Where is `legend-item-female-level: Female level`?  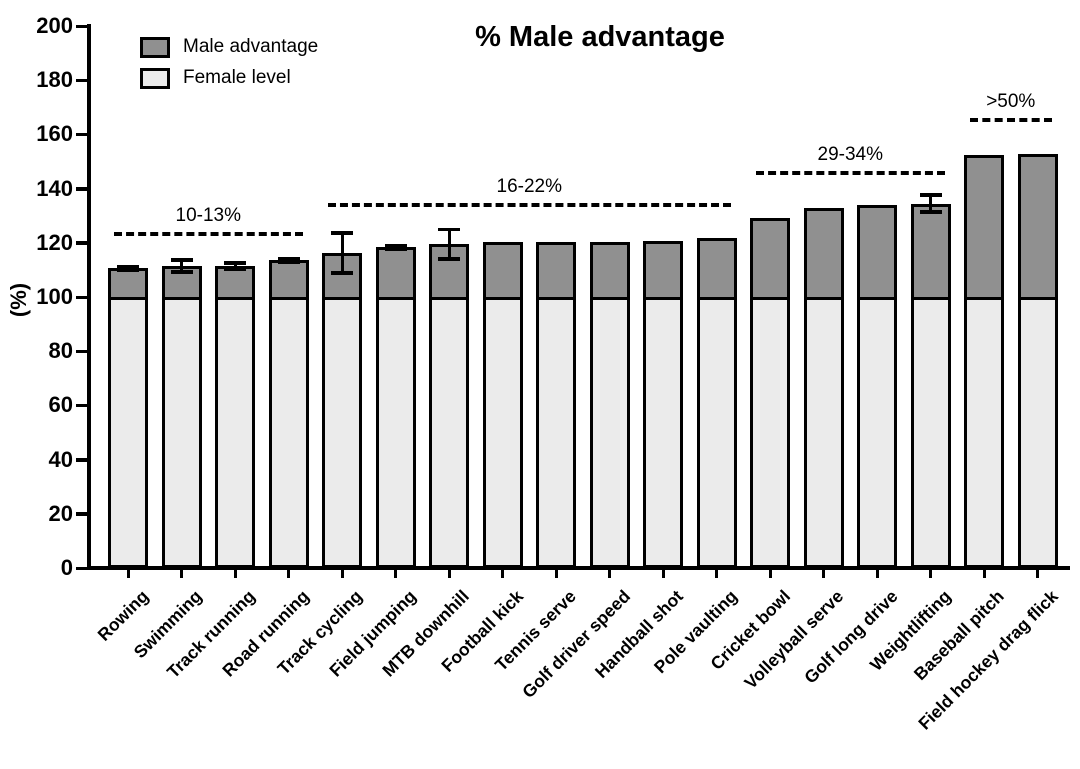
legend-item-female-level: Female level is located at coordinates (229, 78).